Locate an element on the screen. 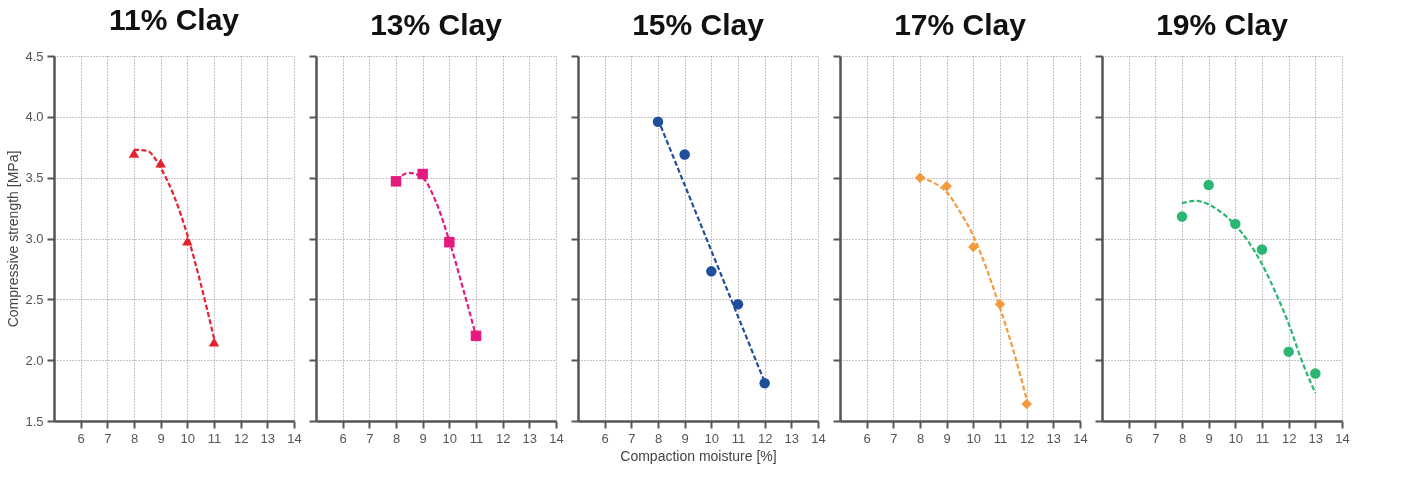 The width and height of the screenshot is (1411, 486). y-axis-title: Compressive strength [MPa] is located at coordinates (13, 239).